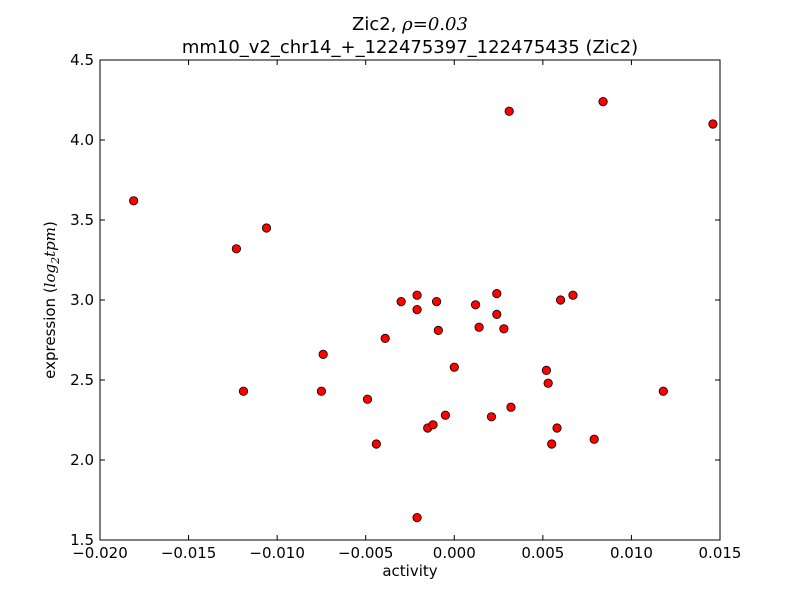 Image resolution: width=800 pixels, height=605 pixels. What do you see at coordinates (277, 553) in the screenshot?
I see `x-tick-label: −0.010` at bounding box center [277, 553].